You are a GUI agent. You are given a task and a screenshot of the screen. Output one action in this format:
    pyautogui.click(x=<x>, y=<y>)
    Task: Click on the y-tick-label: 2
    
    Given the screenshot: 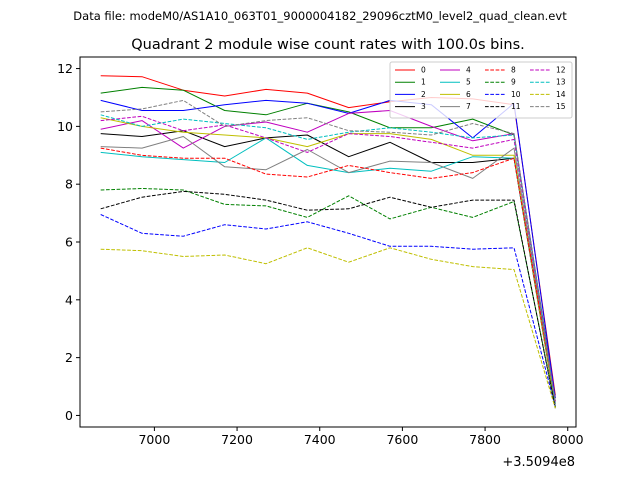 What is the action you would take?
    pyautogui.click(x=69, y=357)
    